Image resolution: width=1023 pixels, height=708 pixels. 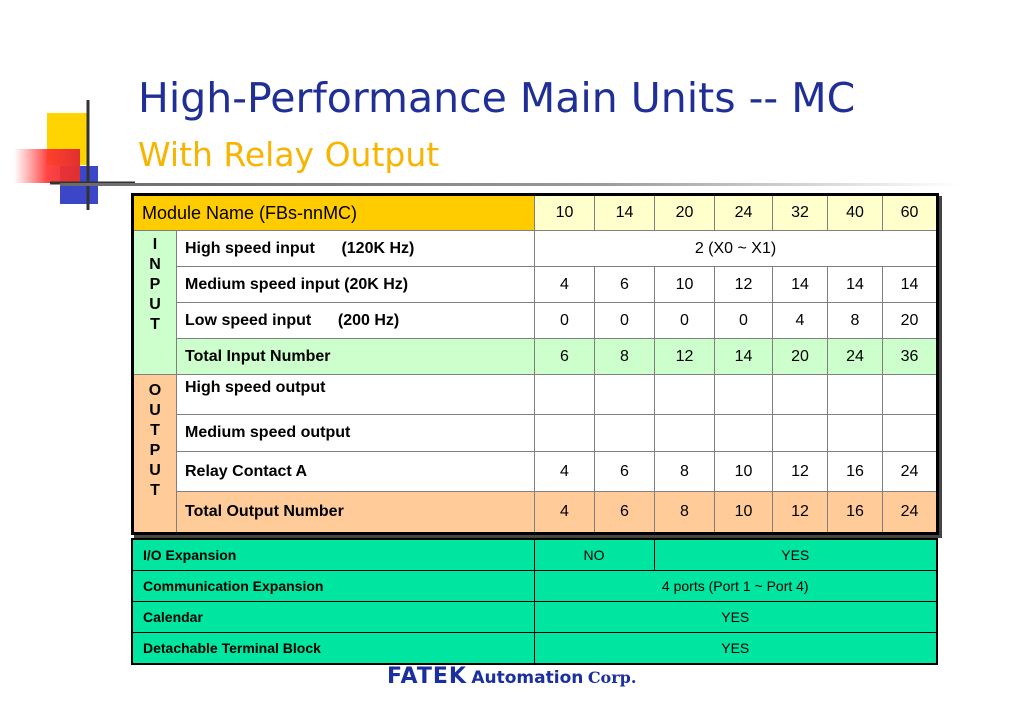 What do you see at coordinates (355, 248) in the screenshot?
I see `row-label: High speed input (120K Hz)` at bounding box center [355, 248].